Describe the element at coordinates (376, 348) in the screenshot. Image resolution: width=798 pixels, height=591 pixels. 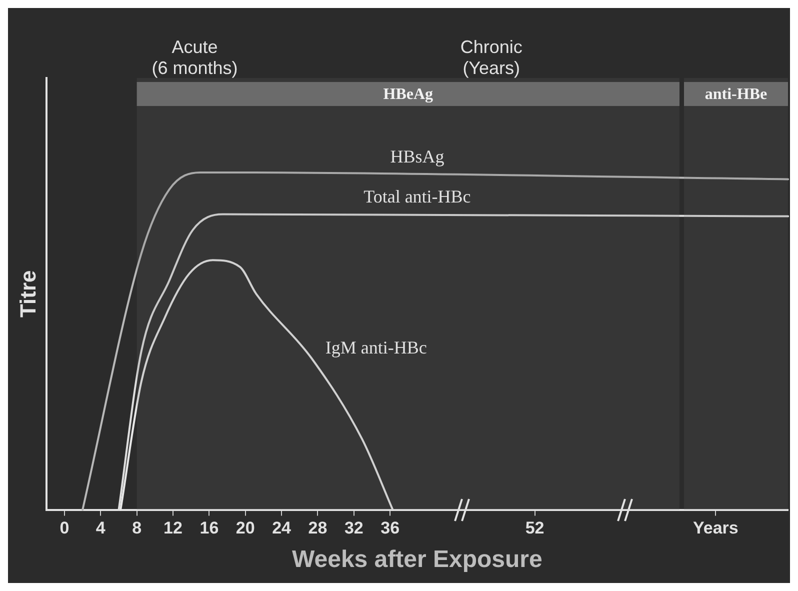
I see `series-label: IgM anti-HBc` at that location.